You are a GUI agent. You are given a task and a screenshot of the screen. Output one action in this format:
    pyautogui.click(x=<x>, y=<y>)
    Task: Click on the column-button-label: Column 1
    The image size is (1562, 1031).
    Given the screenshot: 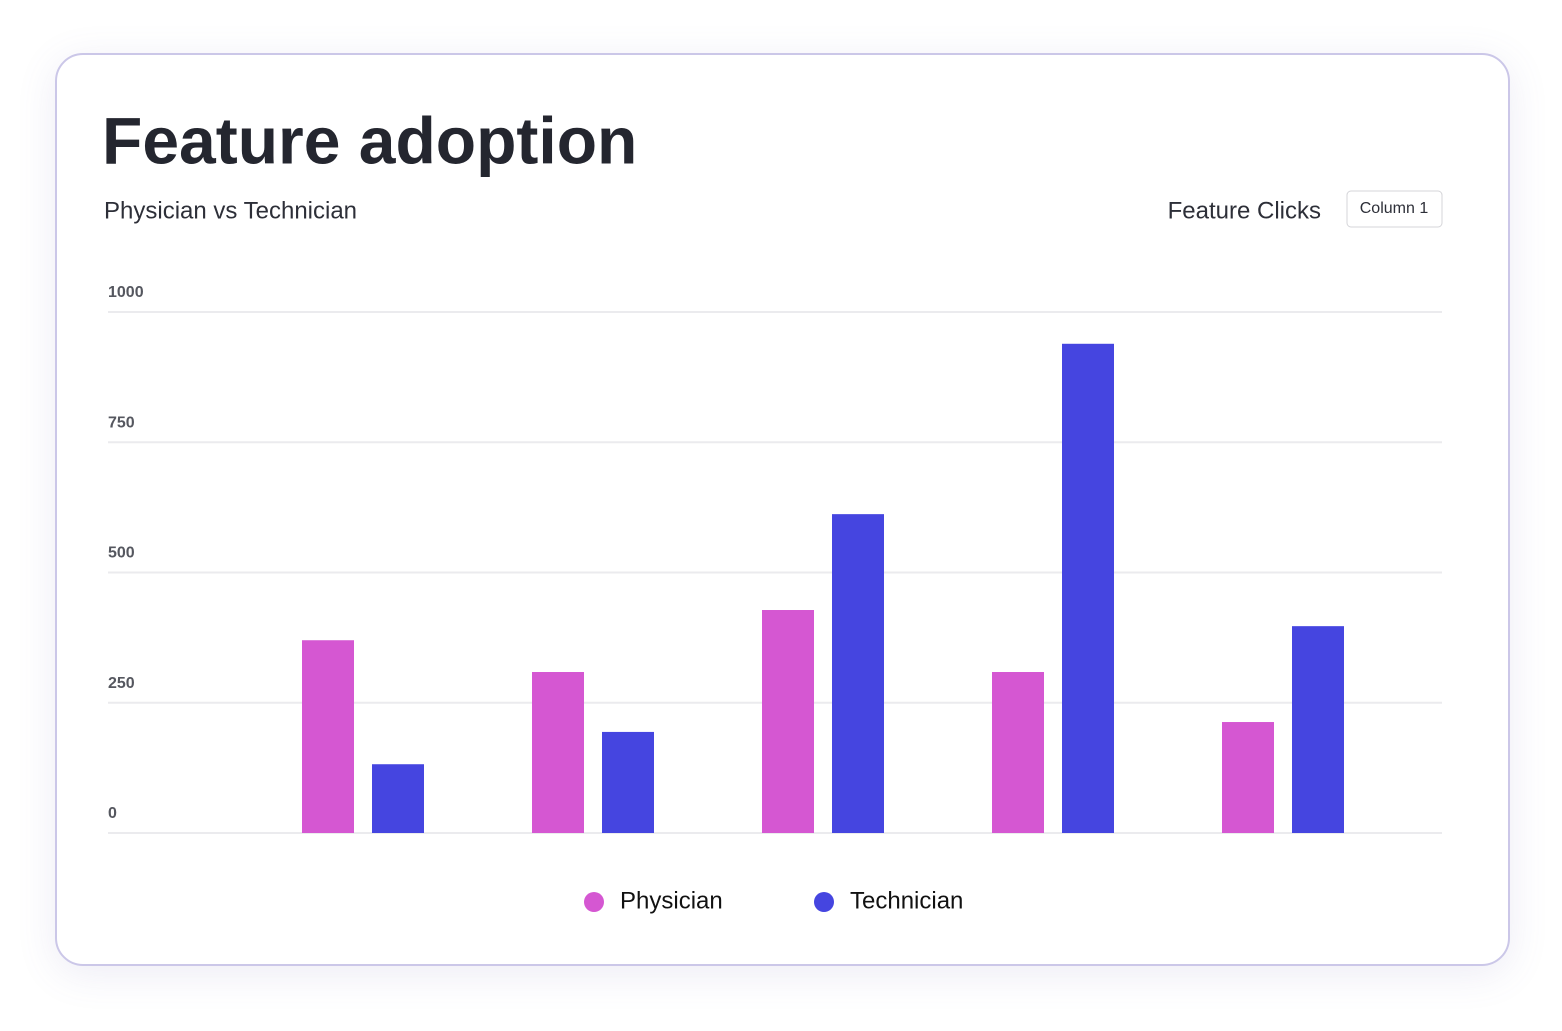 What is the action you would take?
    pyautogui.click(x=1394, y=208)
    